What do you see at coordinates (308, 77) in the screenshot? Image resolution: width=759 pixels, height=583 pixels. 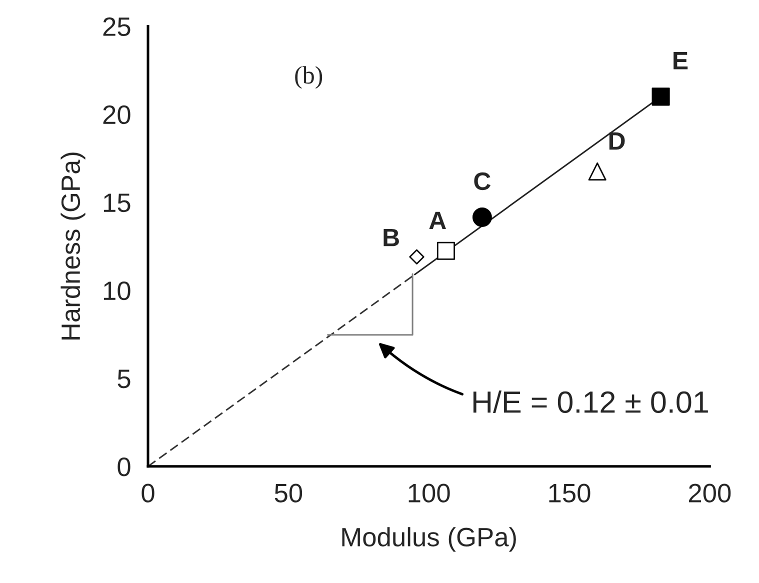 I see `annotation: (b)` at bounding box center [308, 77].